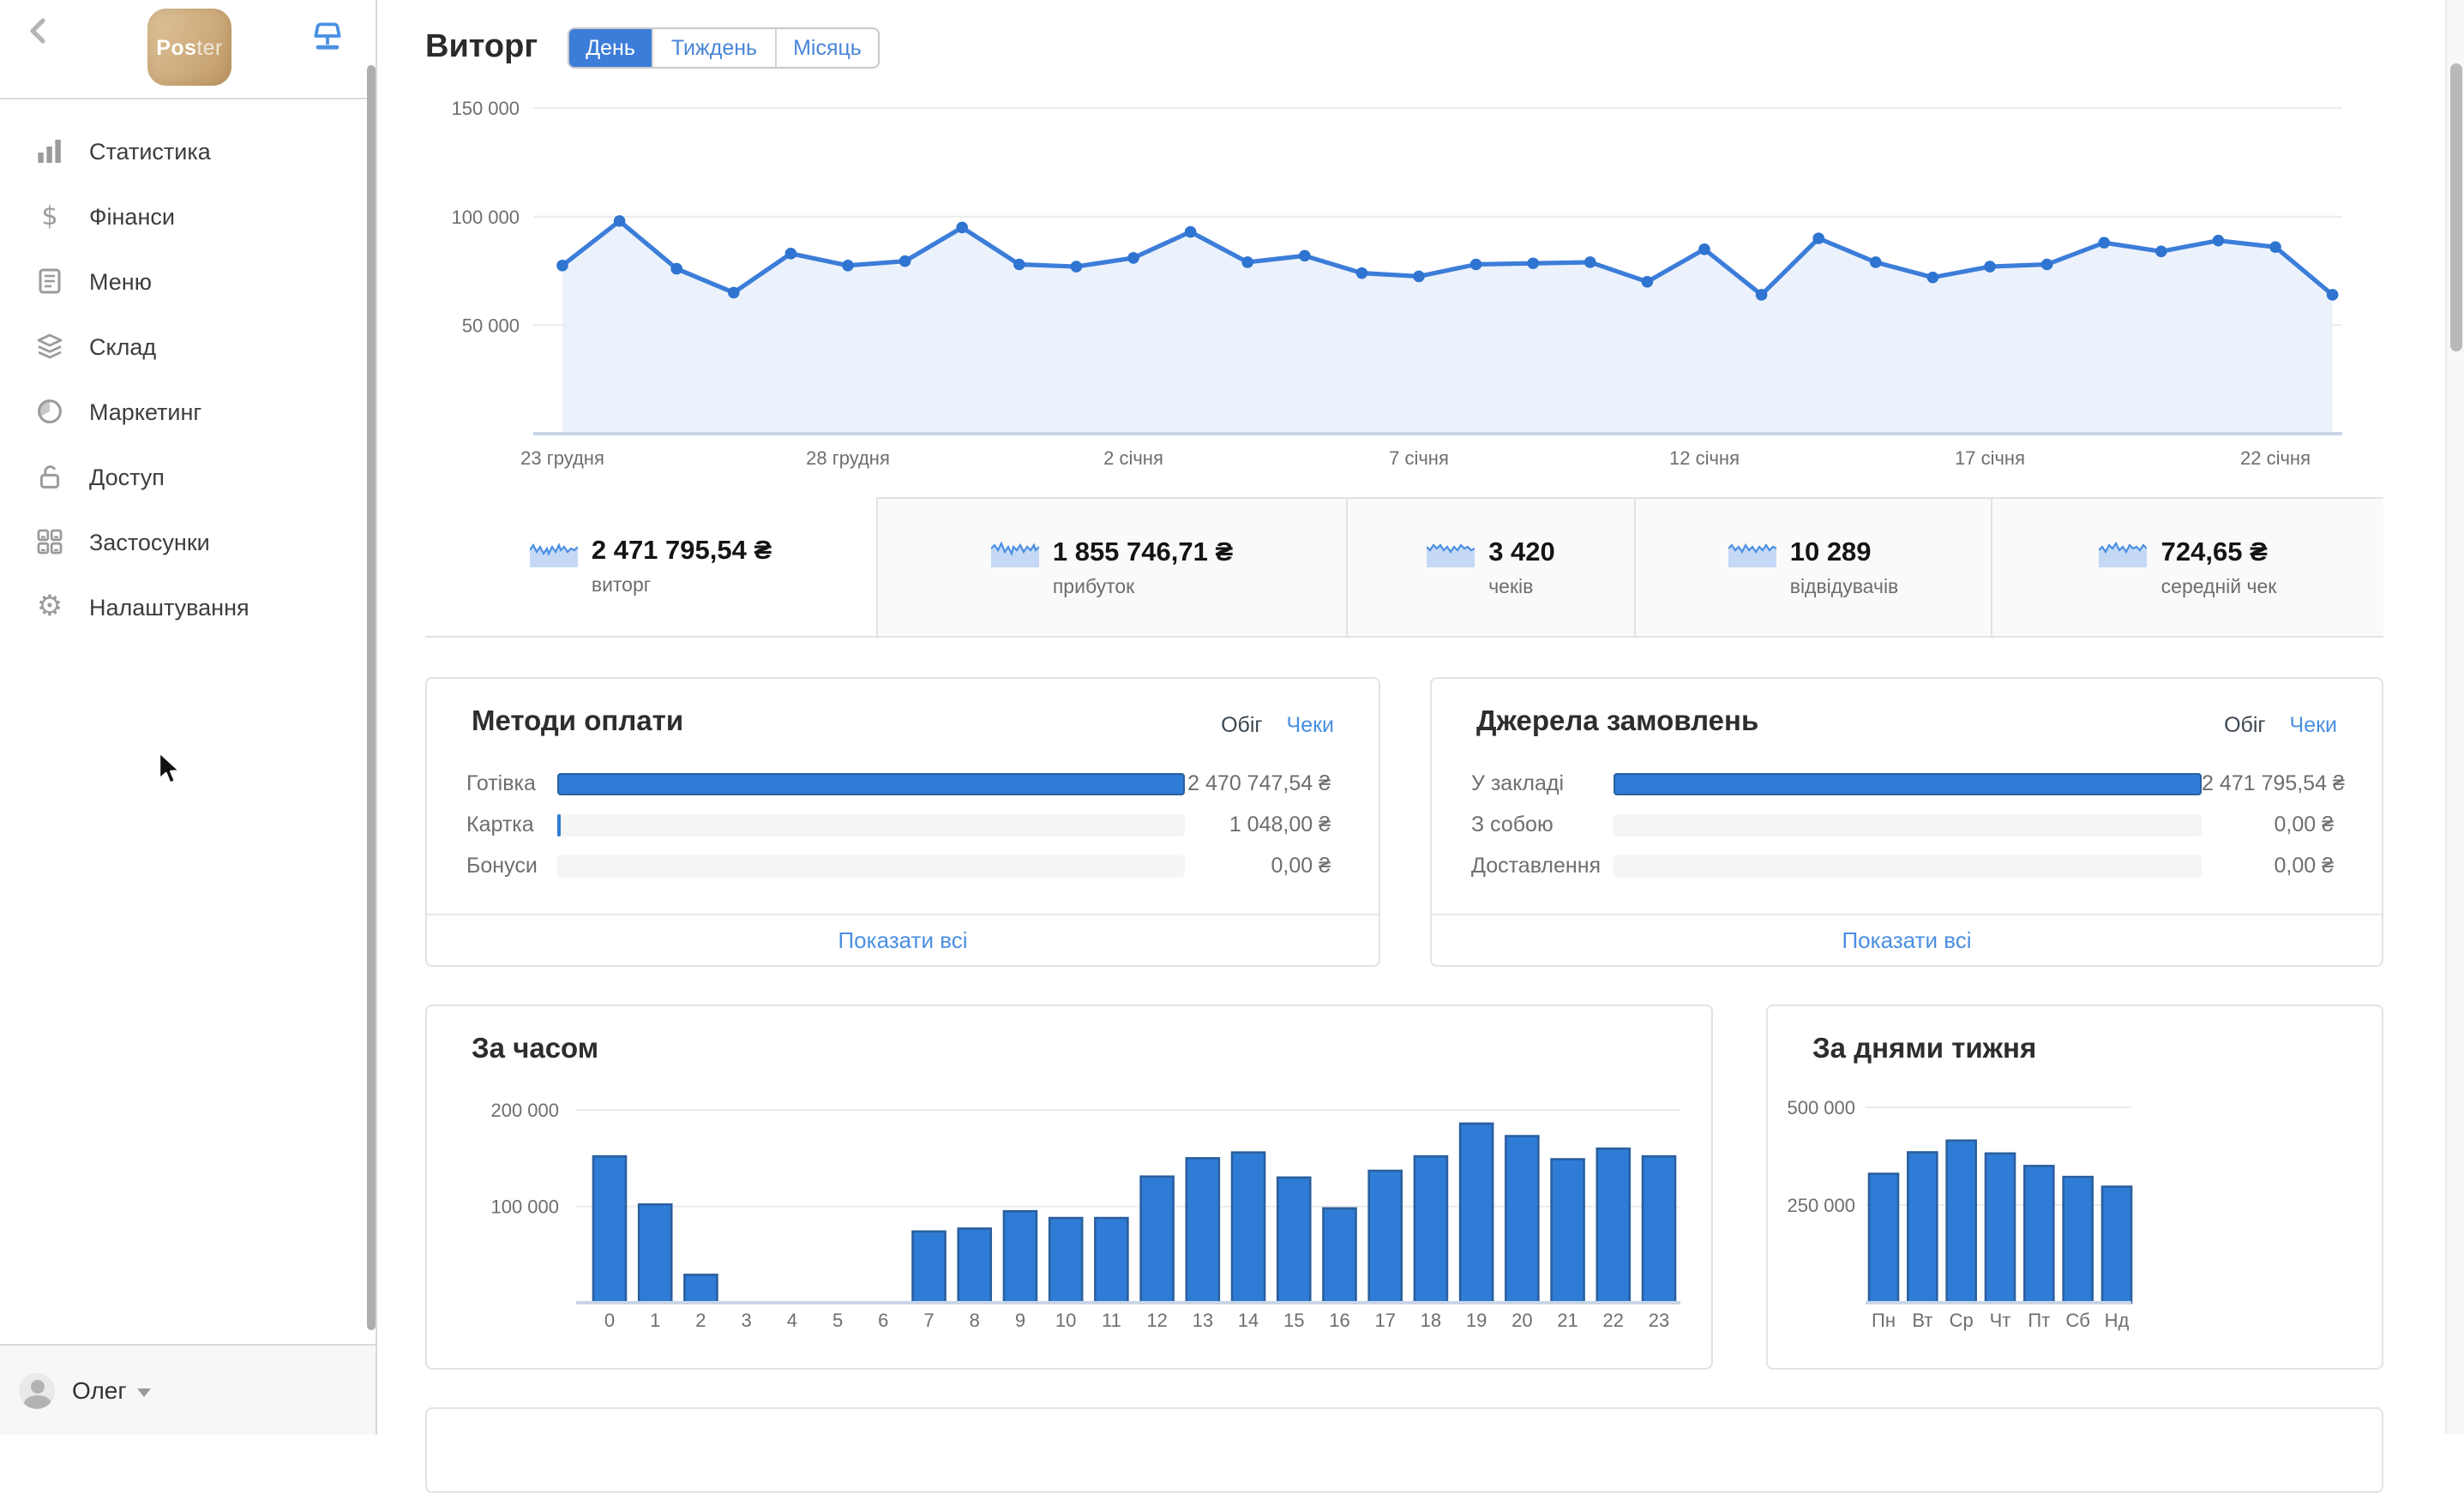 The image size is (2464, 1493). I want to click on svg-text: 6, so click(883, 1320).